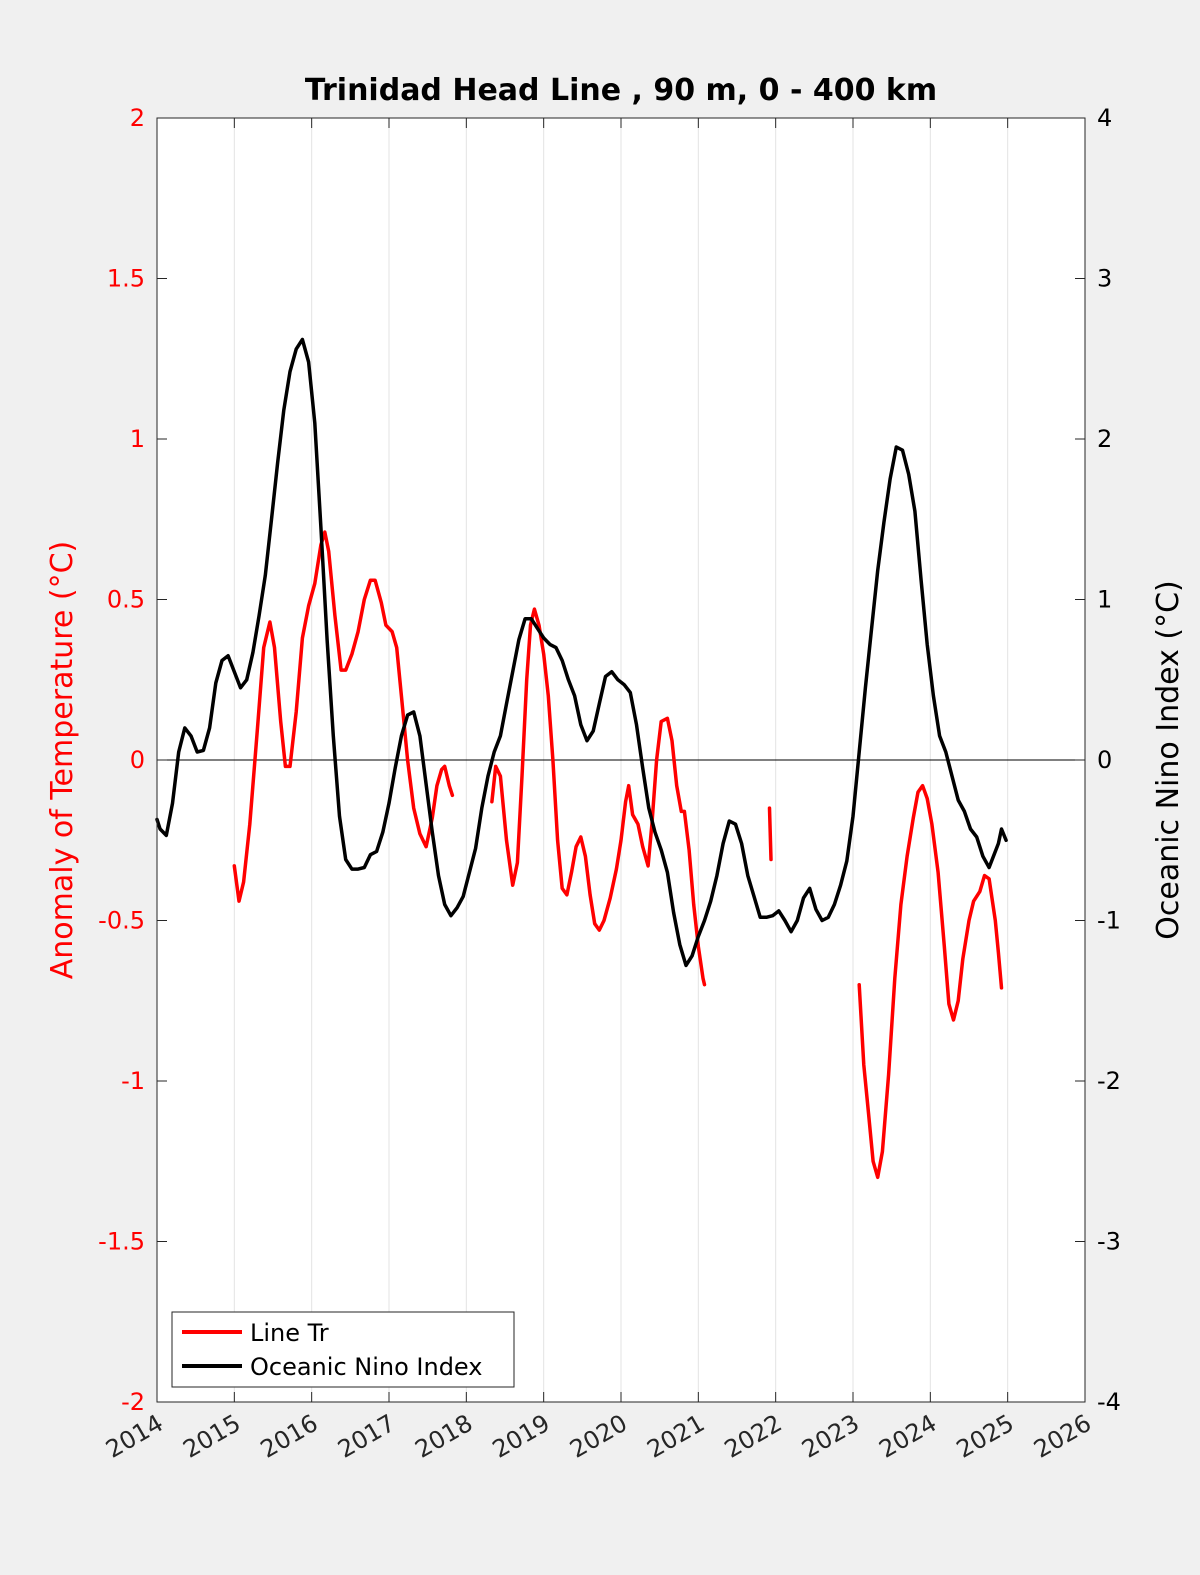  I want to click on y-right-tick-label: 4, so click(1104, 118).